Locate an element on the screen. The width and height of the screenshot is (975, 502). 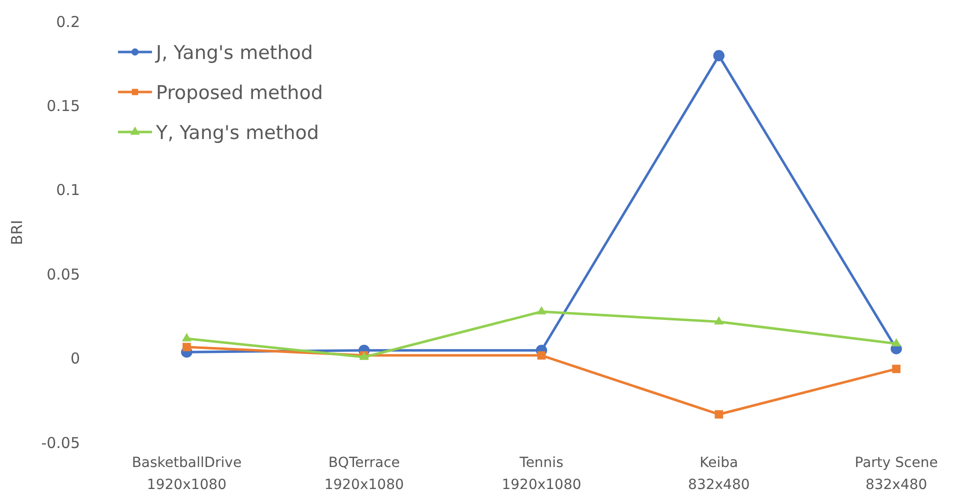
y-tick-label: 0.15 is located at coordinates (63, 106).